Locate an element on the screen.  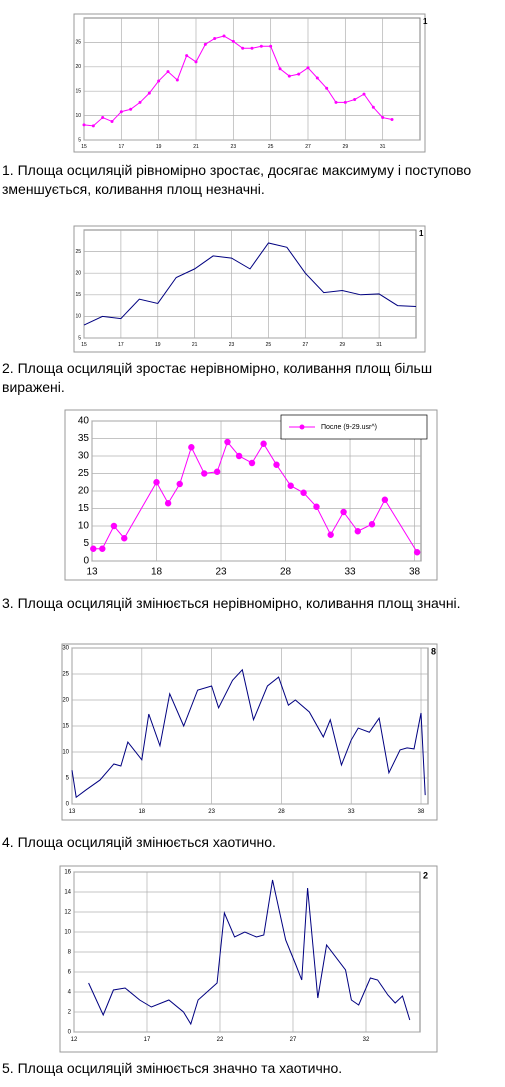
y-tick-label: 14 is located at coordinates (67, 893).